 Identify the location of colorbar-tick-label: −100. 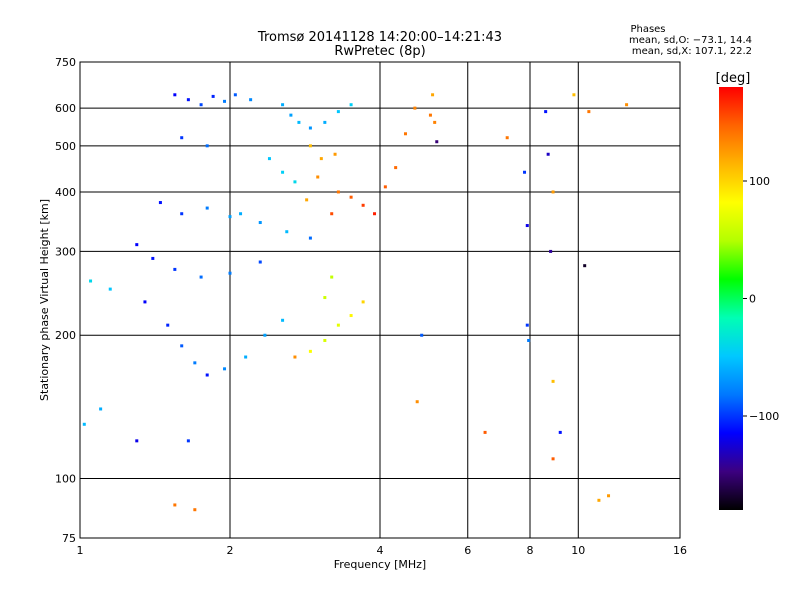
(764, 416).